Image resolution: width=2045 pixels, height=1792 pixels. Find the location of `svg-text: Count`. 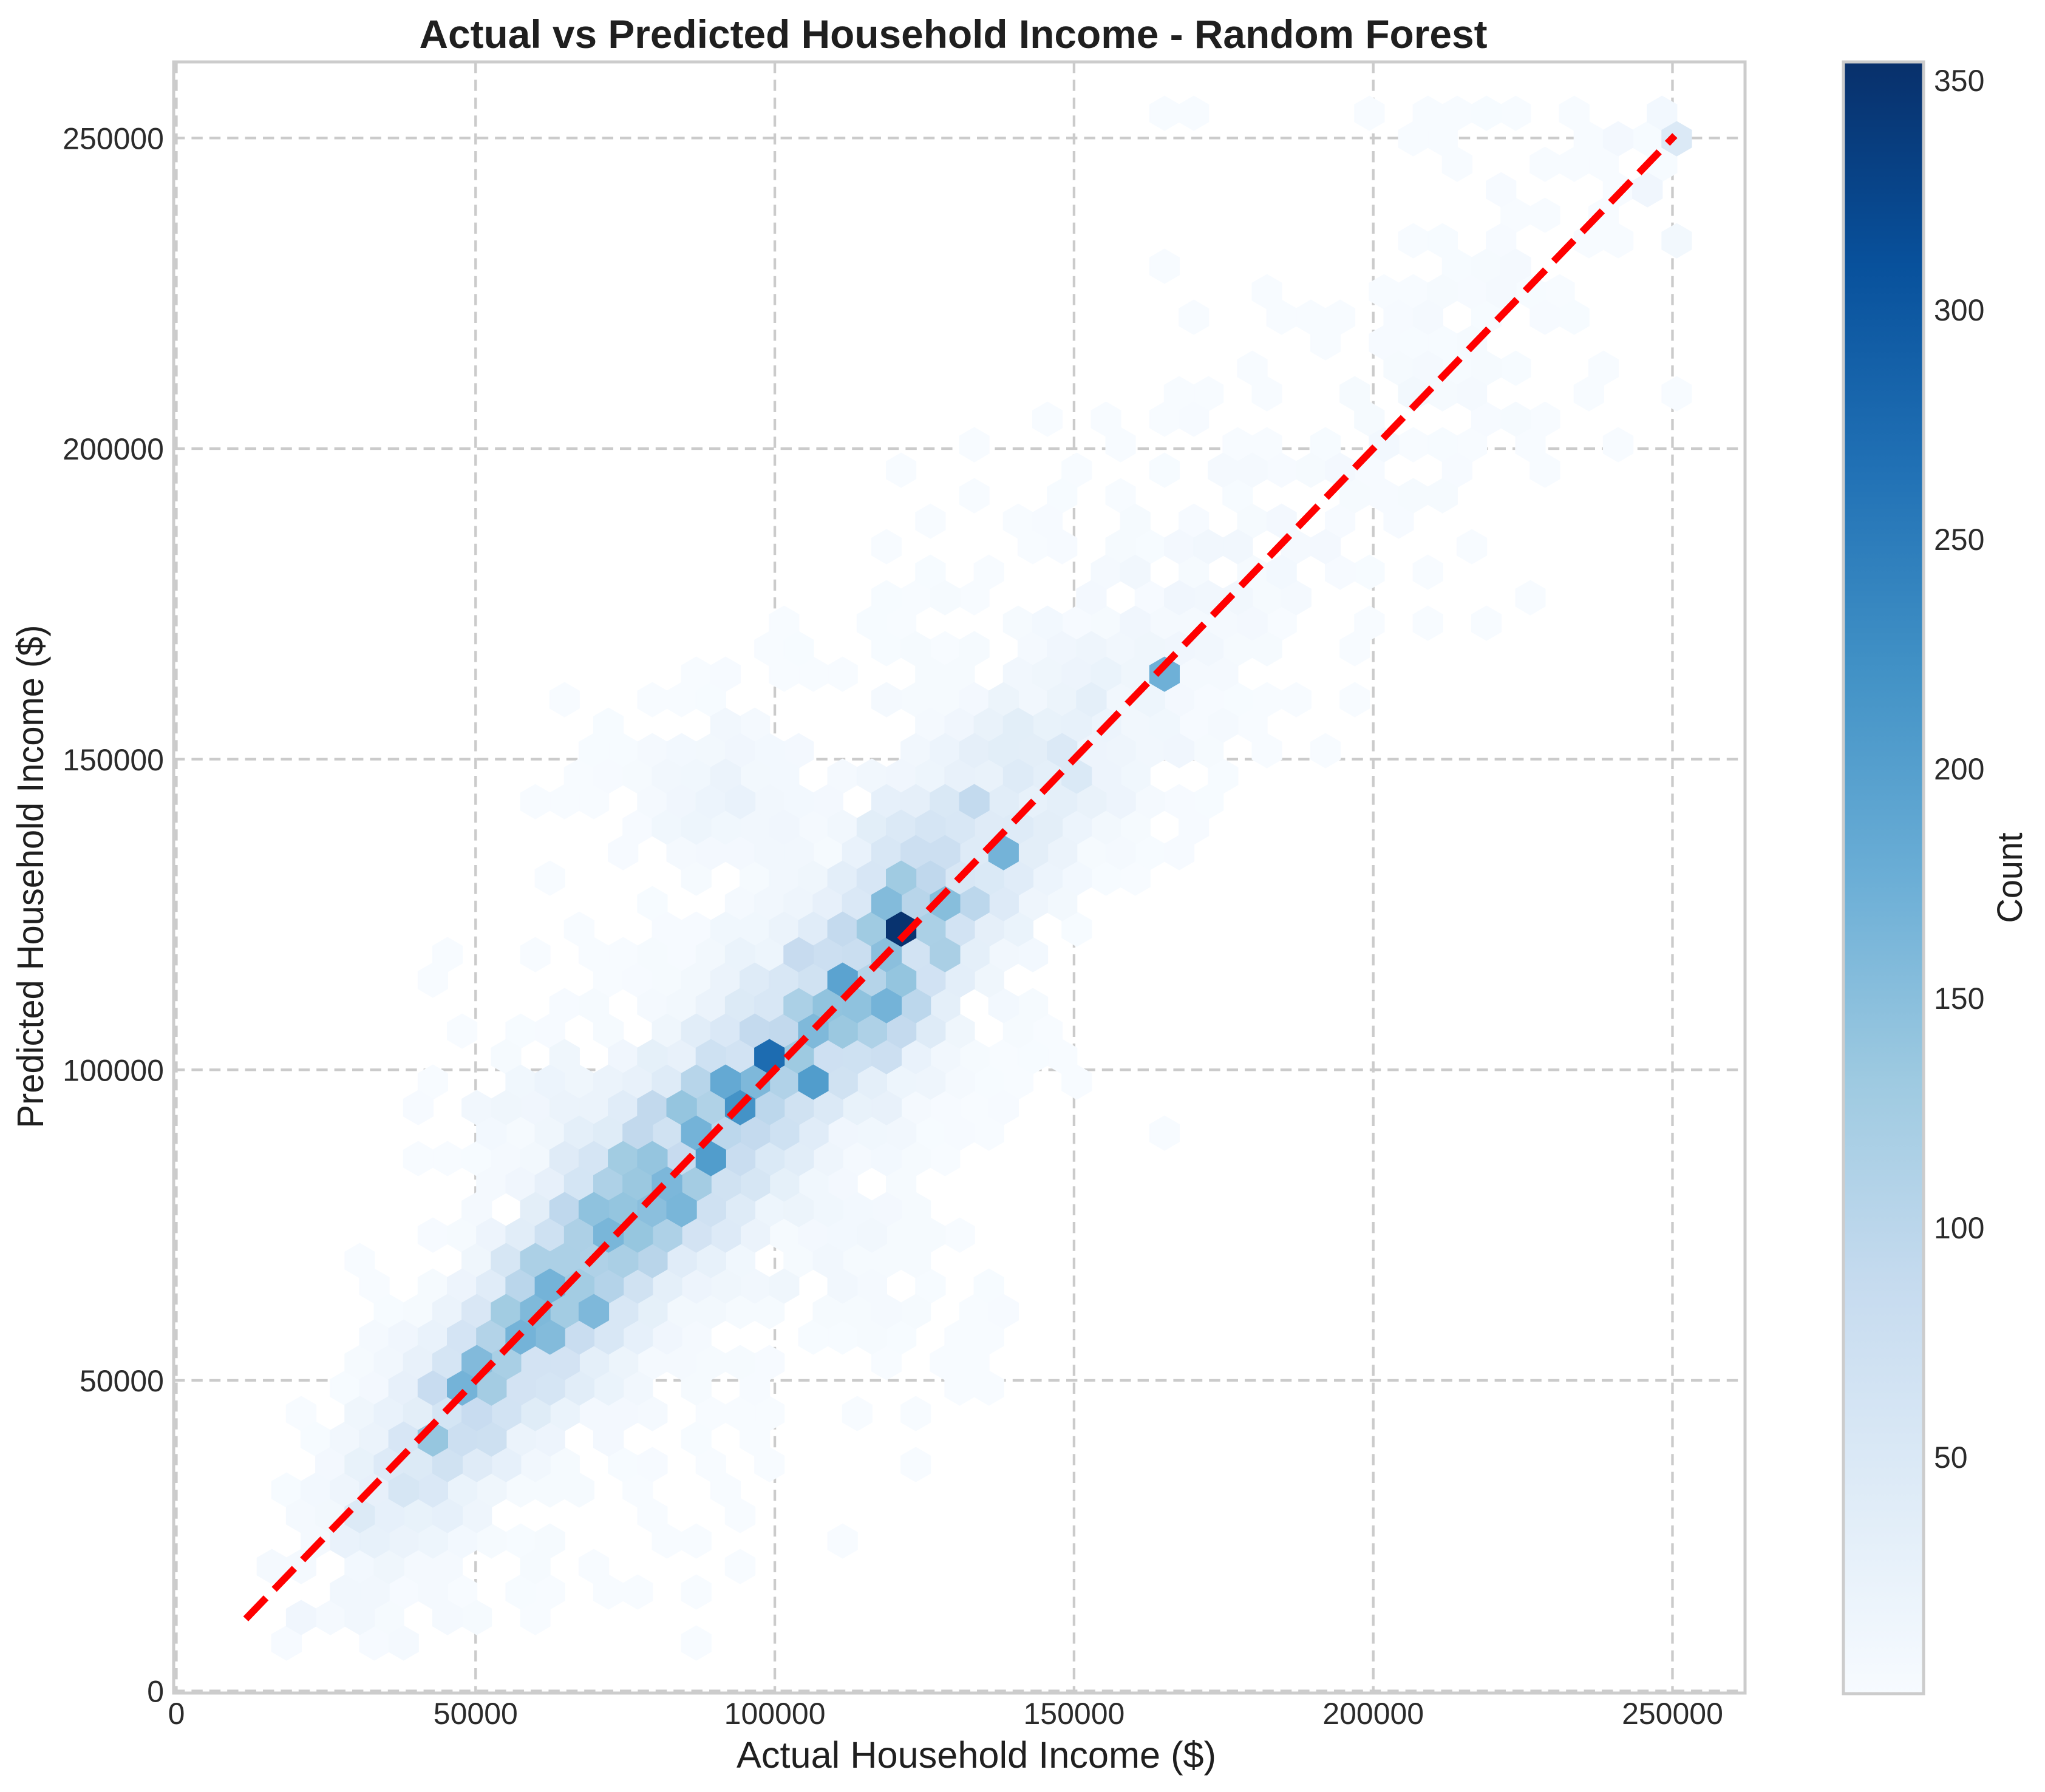

svg-text: Count is located at coordinates (2010, 878).